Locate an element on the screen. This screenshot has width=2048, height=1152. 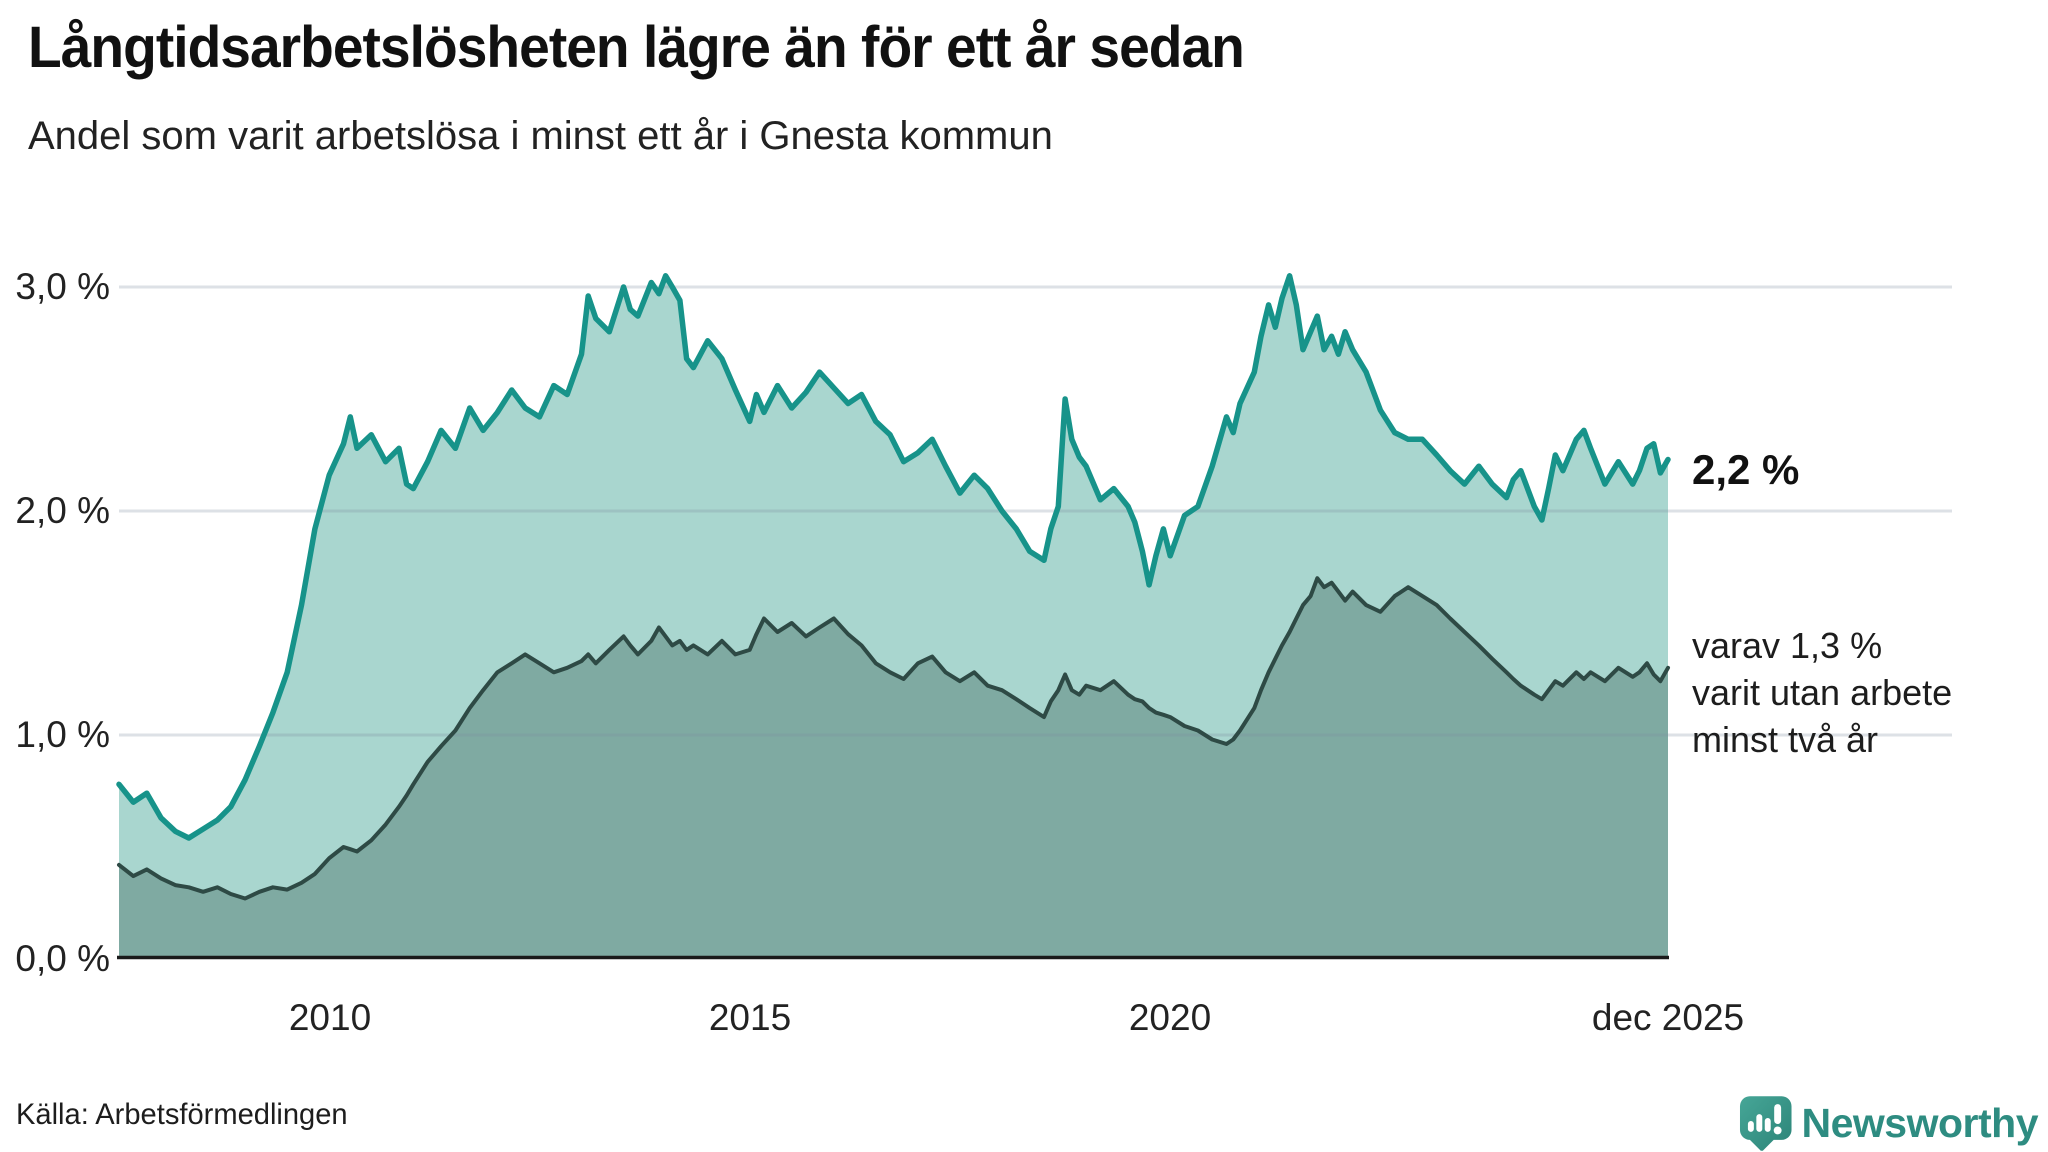
source-note: Källa: Arbetsförmedlingen is located at coordinates (182, 1114).